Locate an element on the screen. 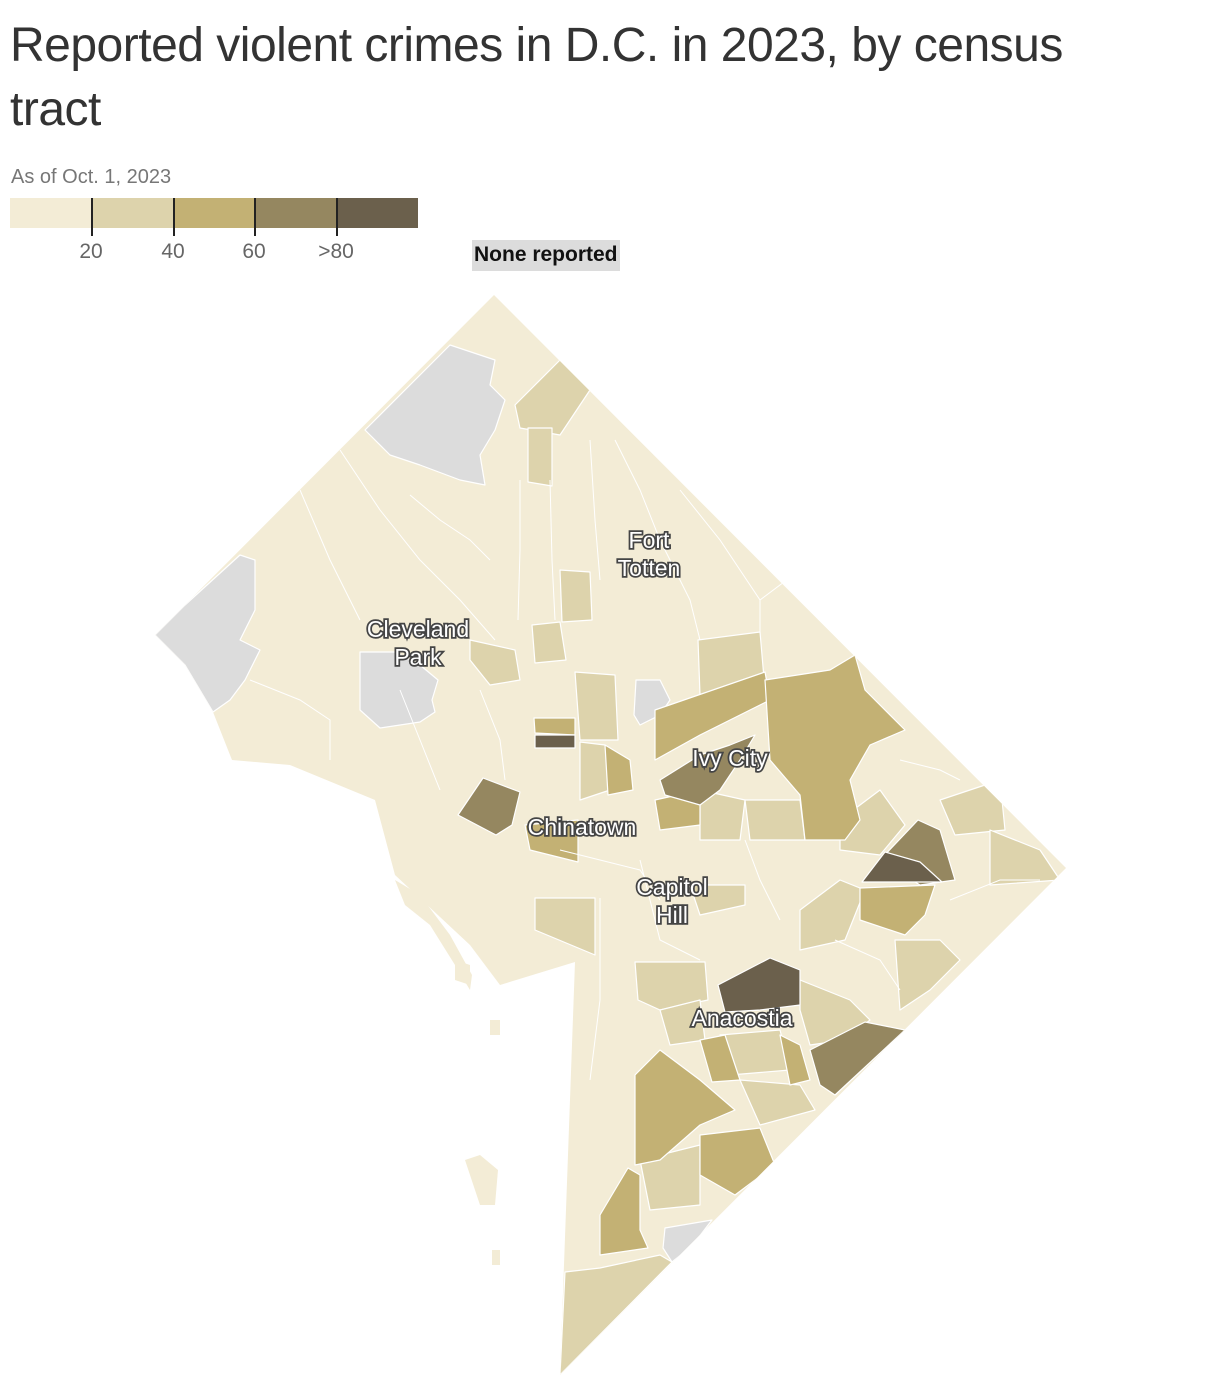 The width and height of the screenshot is (1220, 1386). tract-dark-anacostia is located at coordinates (759, 985).